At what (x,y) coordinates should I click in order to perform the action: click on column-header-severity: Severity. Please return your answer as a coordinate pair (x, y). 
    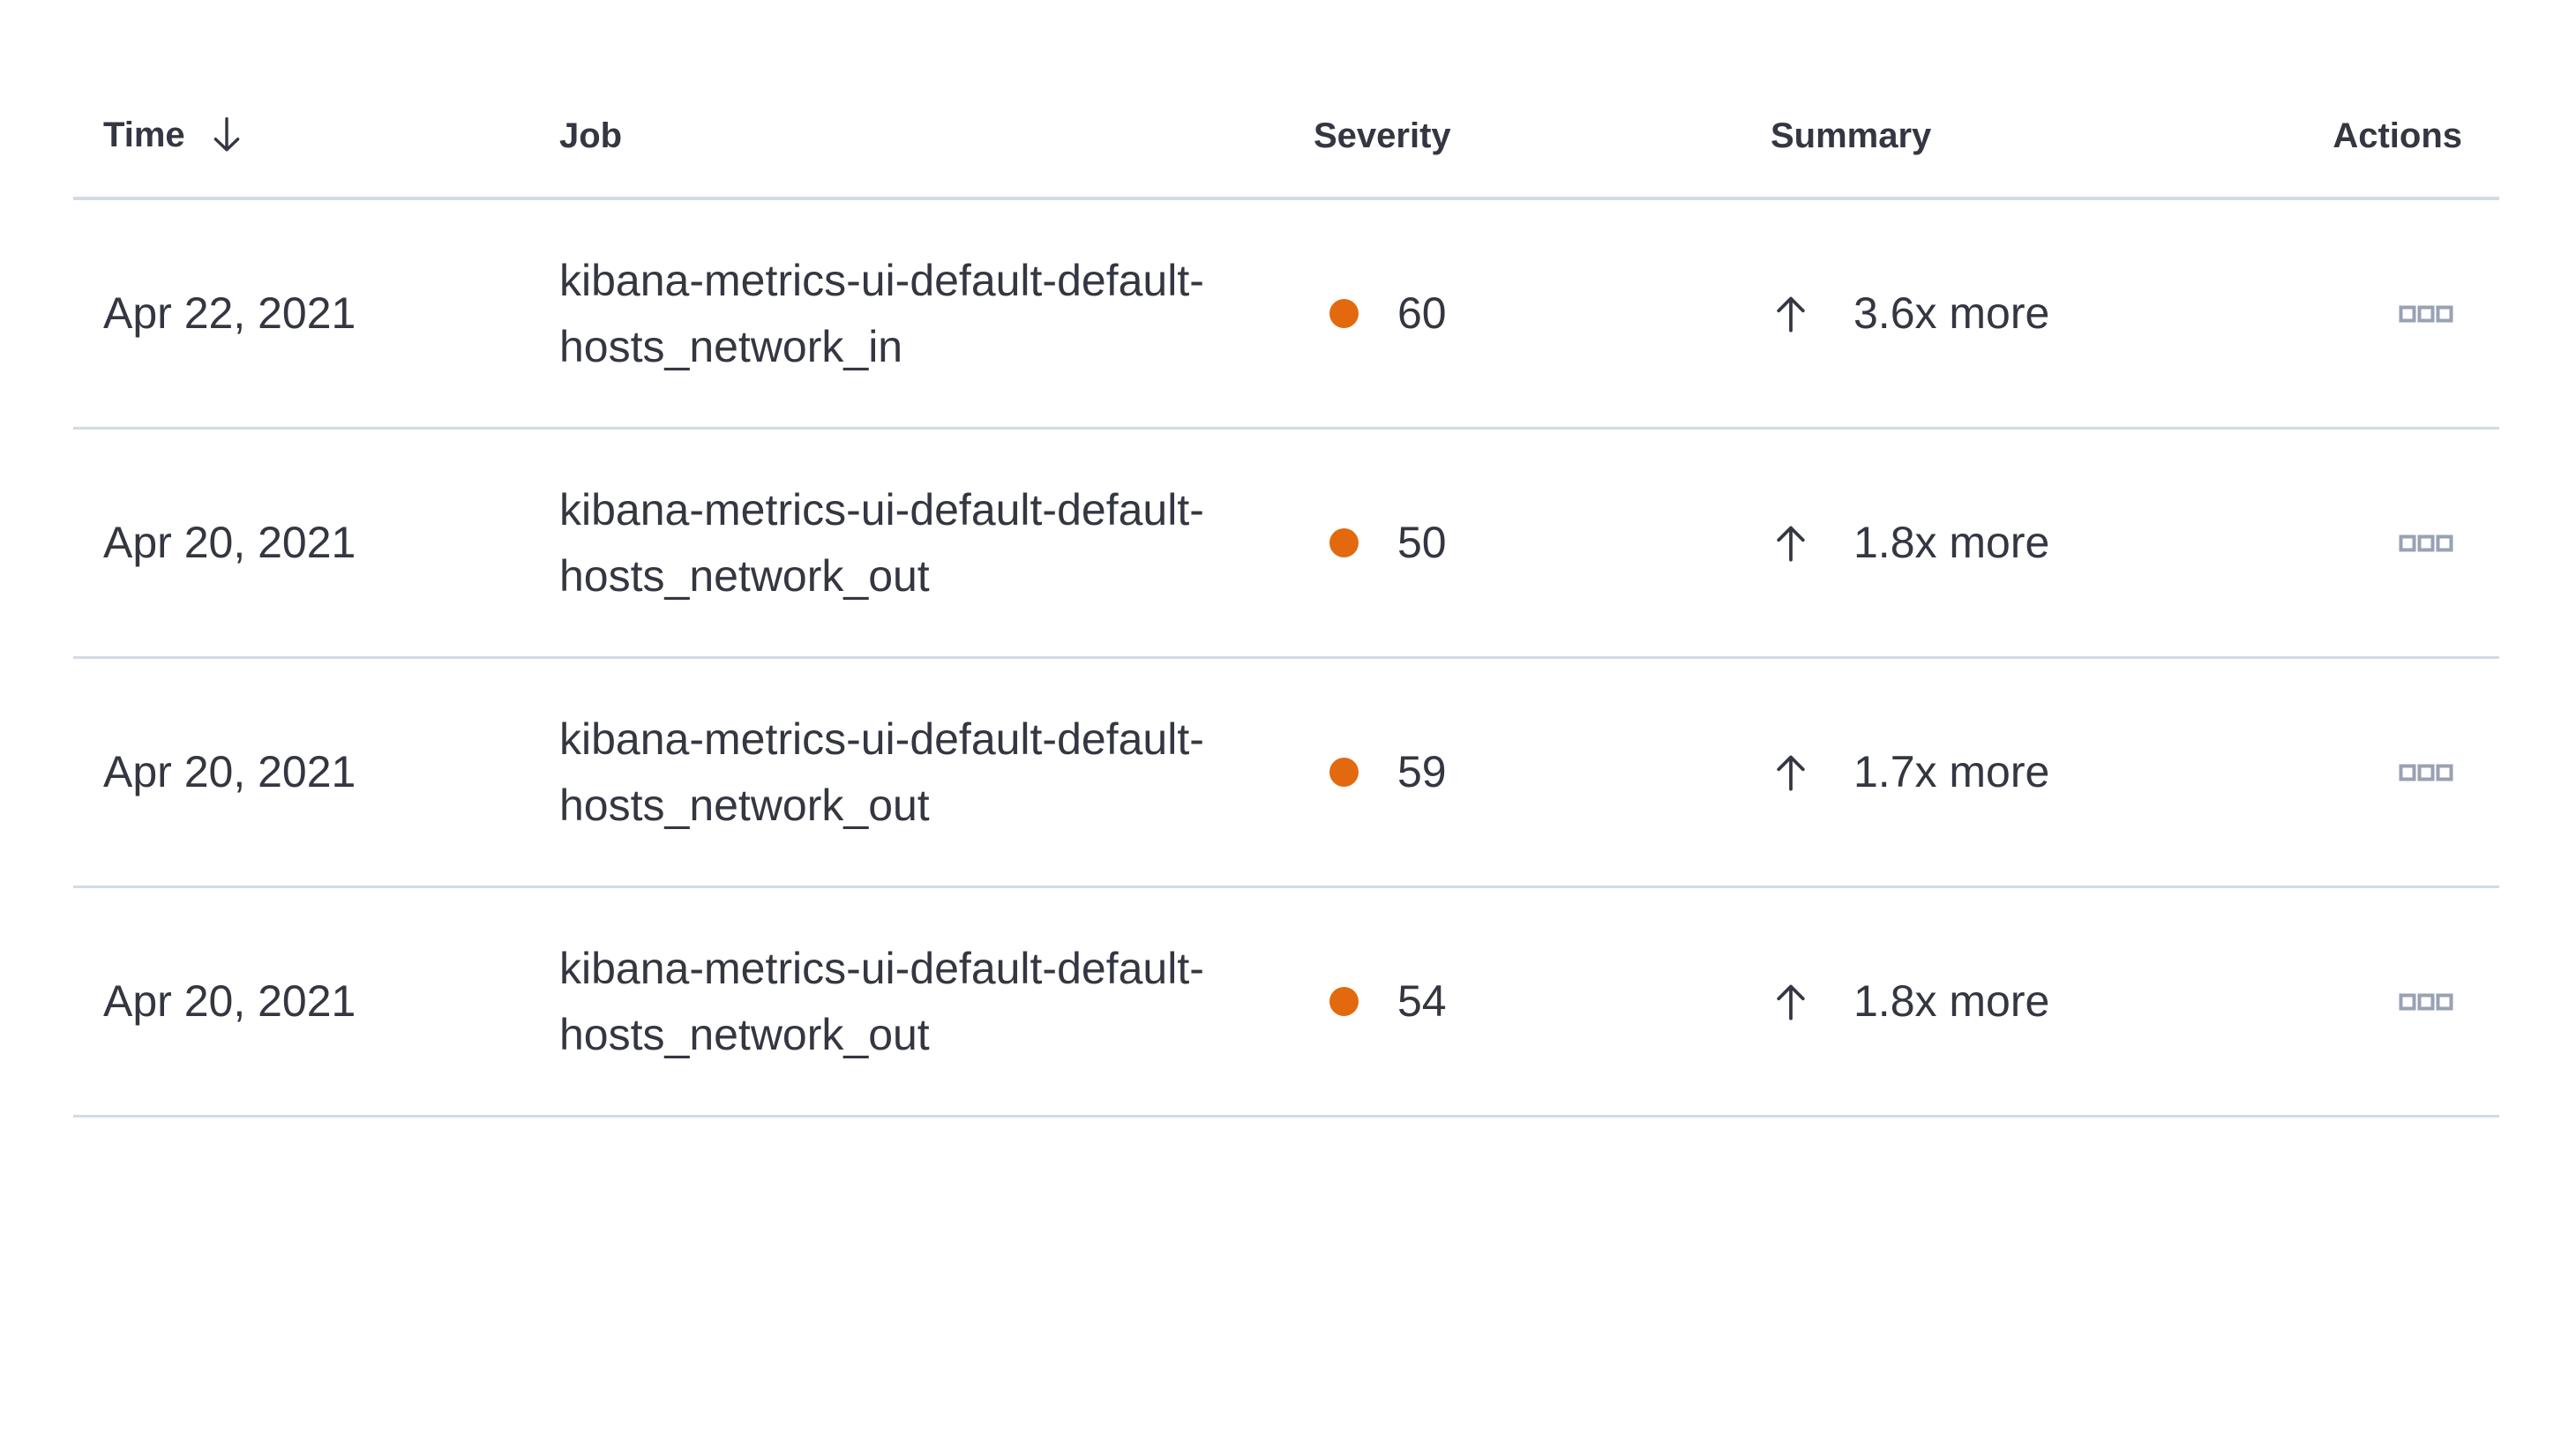
    Looking at the image, I should click on (1513, 157).